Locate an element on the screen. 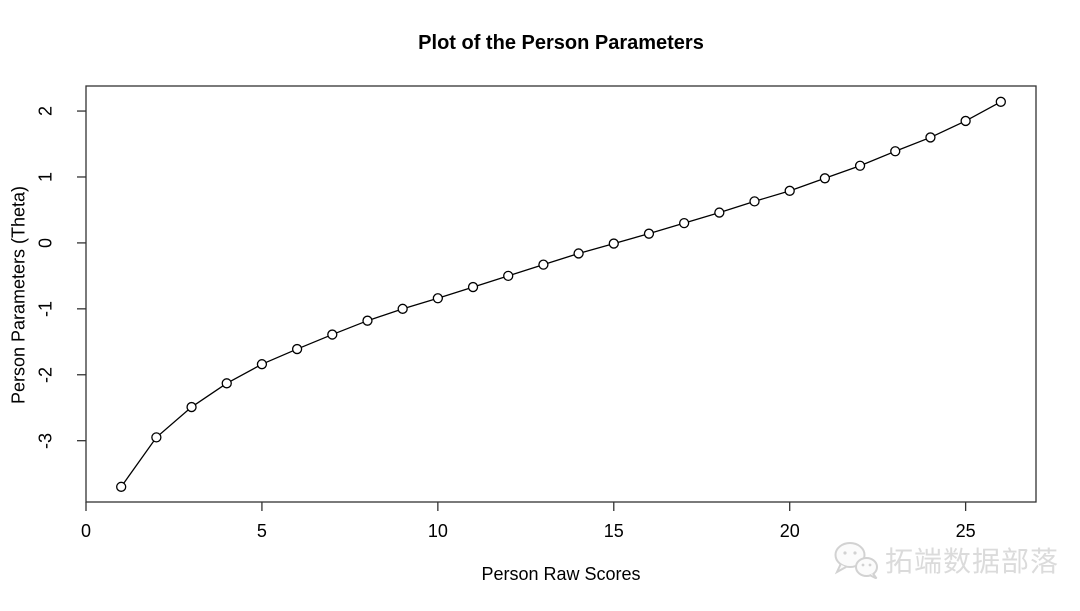  wechat-icon is located at coordinates (856, 560).